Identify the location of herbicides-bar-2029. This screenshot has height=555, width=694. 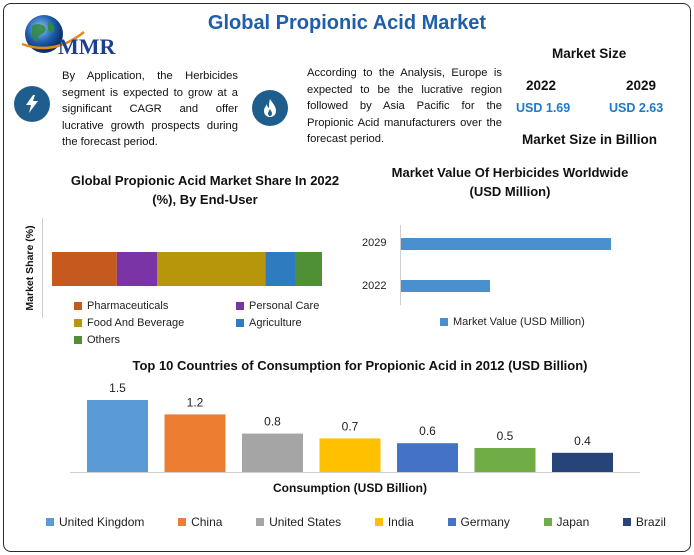
(506, 244).